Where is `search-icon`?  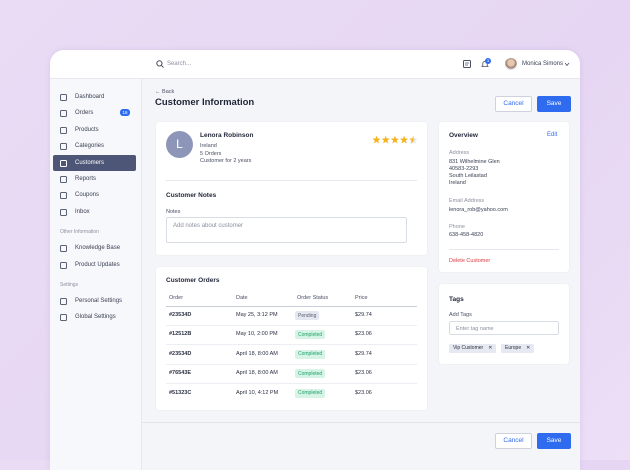 search-icon is located at coordinates (160, 64).